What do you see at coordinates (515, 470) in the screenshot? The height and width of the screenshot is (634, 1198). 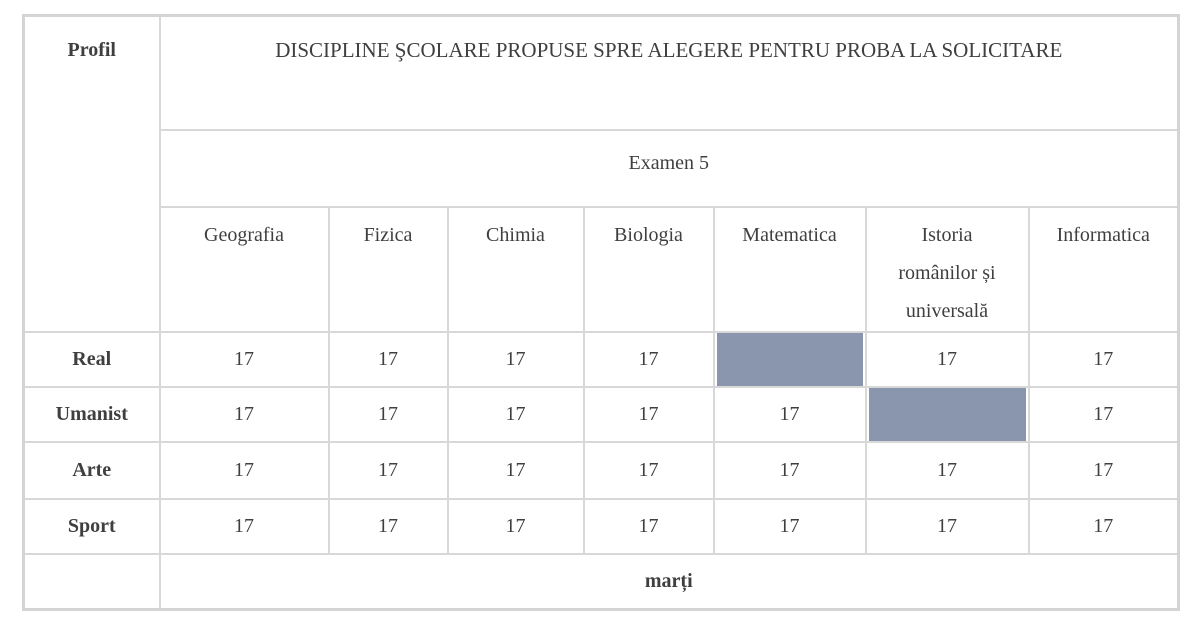 I see `cell-arte-chimia: 17` at bounding box center [515, 470].